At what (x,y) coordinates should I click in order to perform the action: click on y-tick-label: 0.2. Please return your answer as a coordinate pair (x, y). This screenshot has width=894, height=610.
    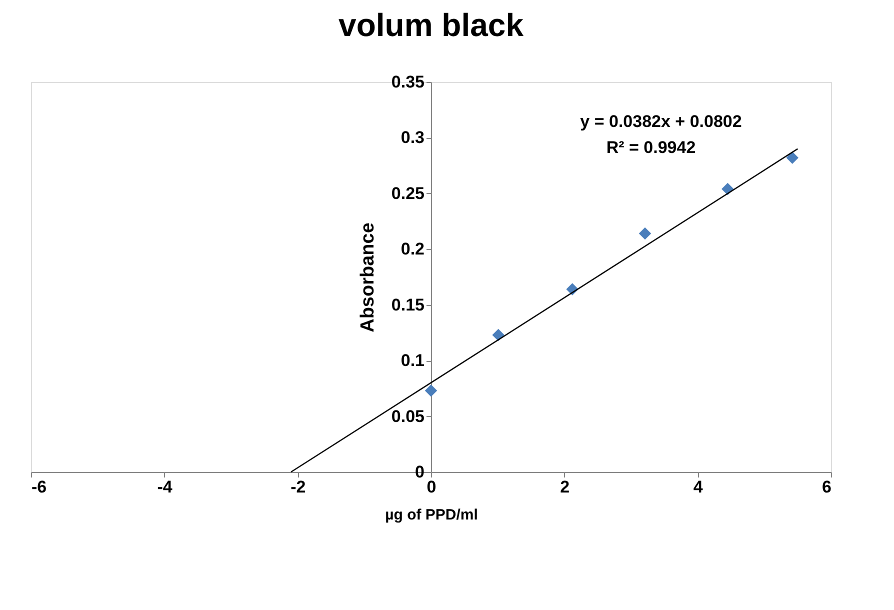
    Looking at the image, I should click on (412, 249).